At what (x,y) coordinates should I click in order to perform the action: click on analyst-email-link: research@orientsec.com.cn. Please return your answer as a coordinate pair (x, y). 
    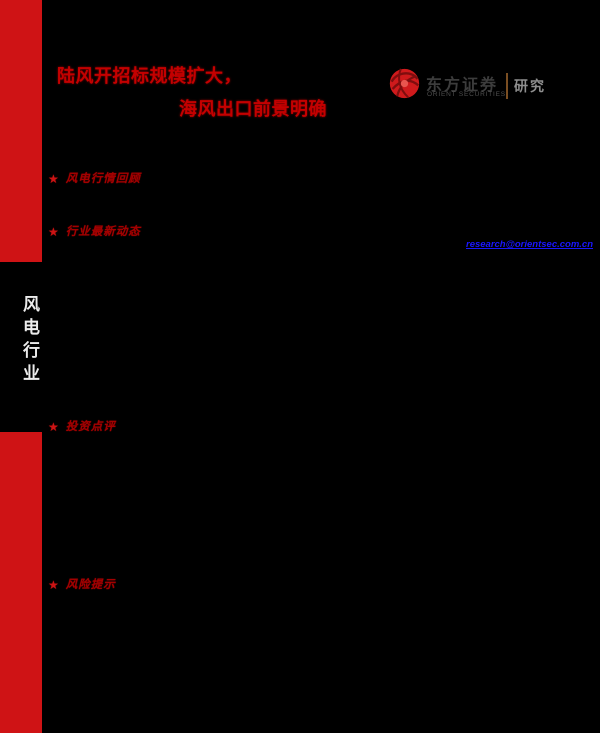
    Looking at the image, I should click on (530, 244).